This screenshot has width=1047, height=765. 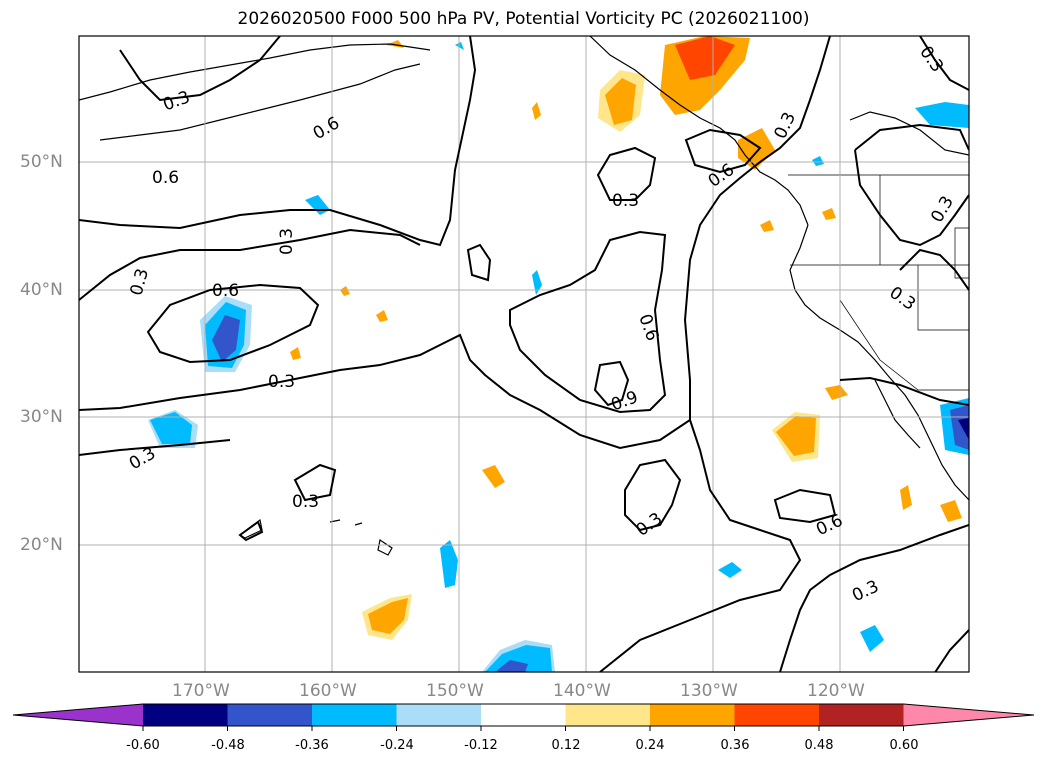 I want to click on lon-label-160w: 160°W, so click(x=328, y=691).